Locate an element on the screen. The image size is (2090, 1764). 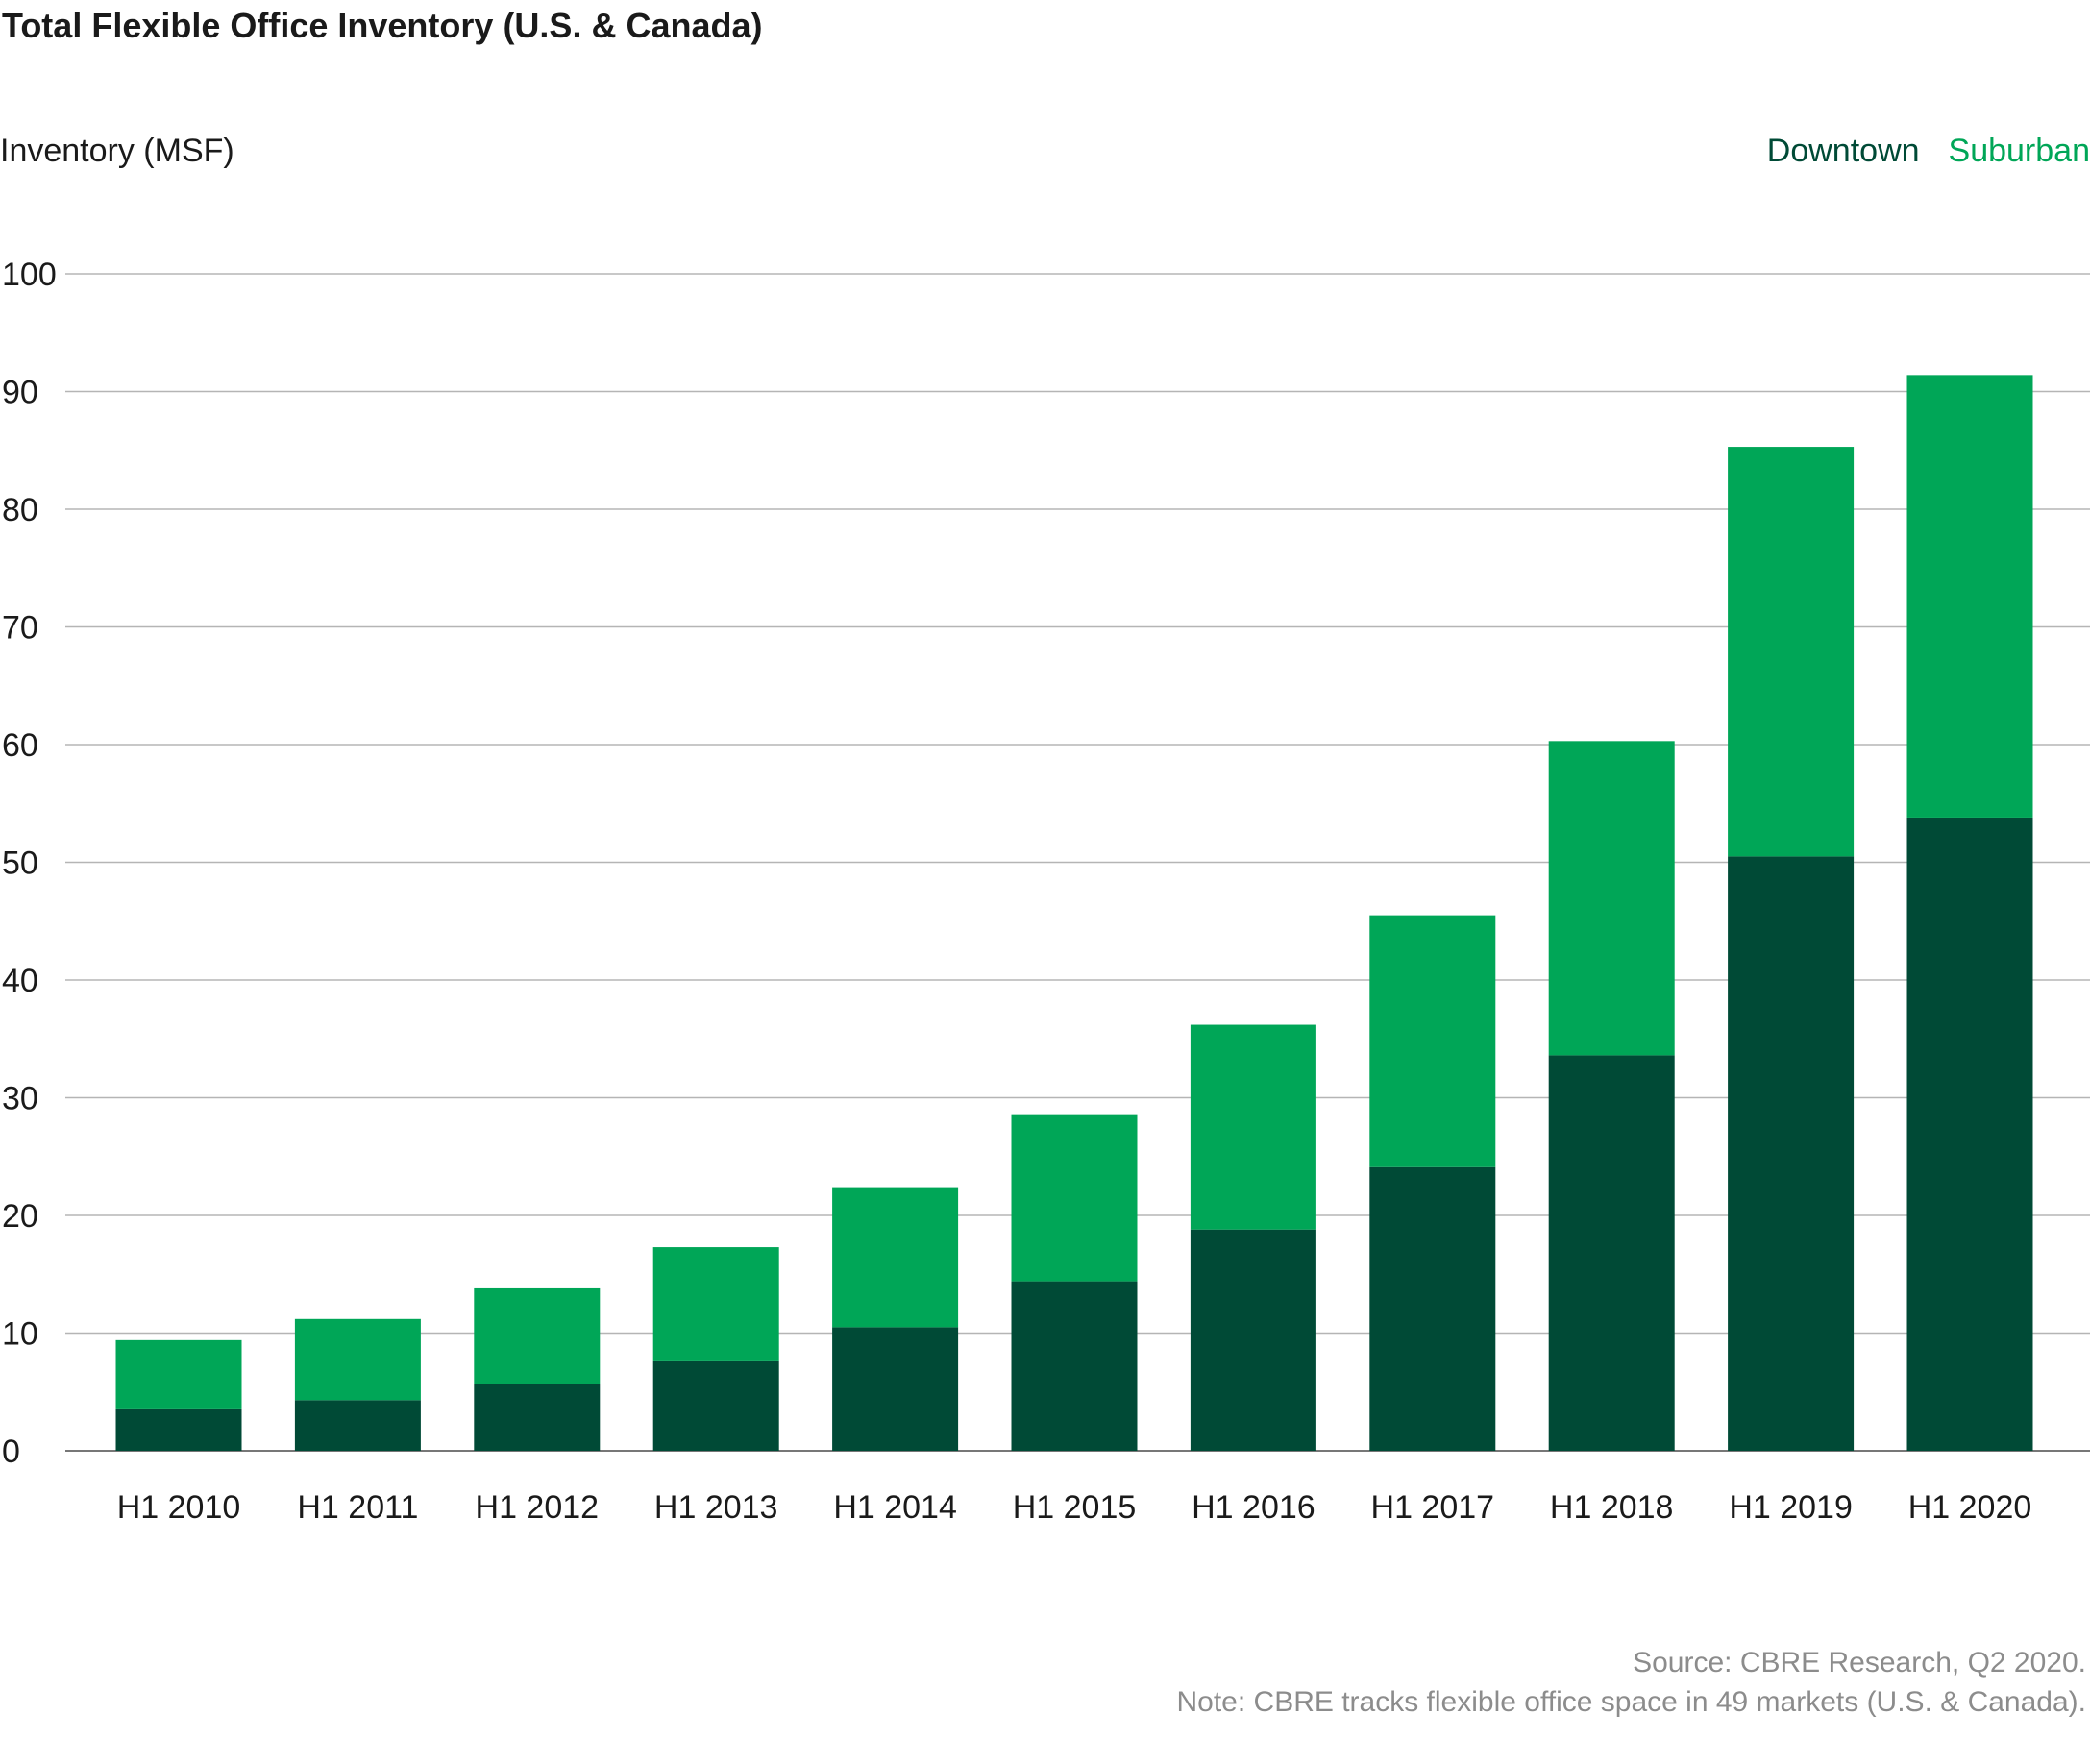
x-tick-label: H1 2019 is located at coordinates (1791, 1508).